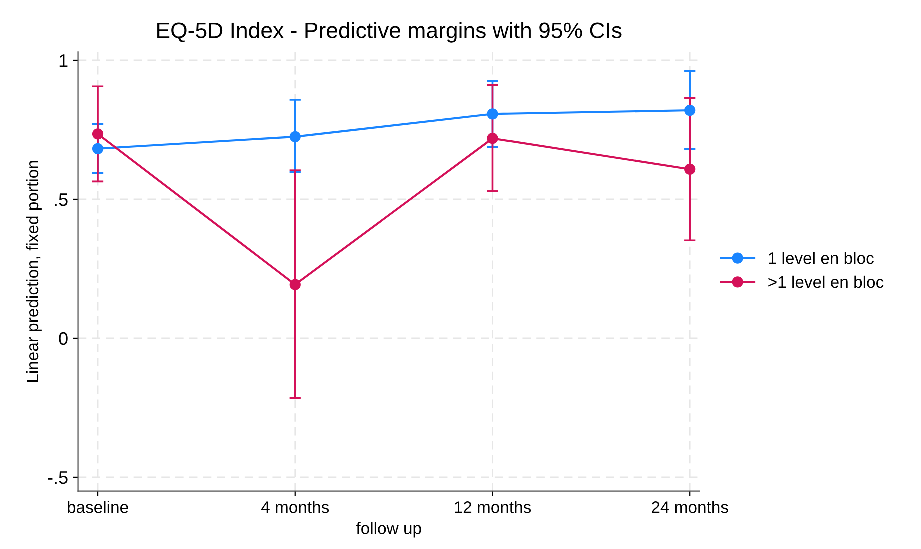 The image size is (921, 549). I want to click on legend-label: >1 level en bloc, so click(826, 282).